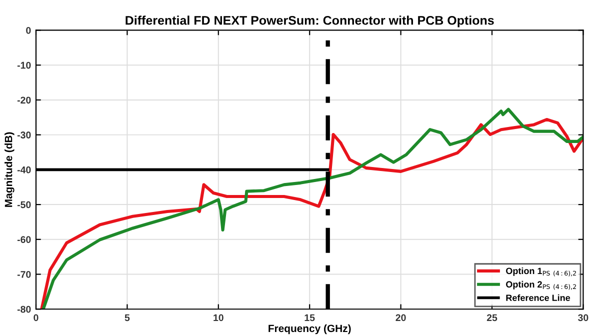  I want to click on y-tick-label: -70, so click(24, 274).